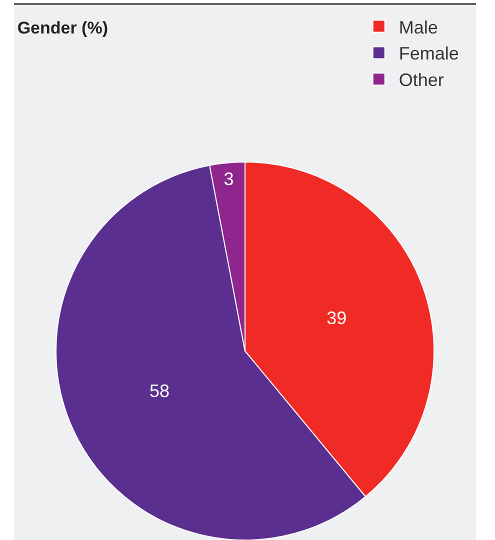 The height and width of the screenshot is (540, 495). Describe the element at coordinates (336, 318) in the screenshot. I see `data-label: 39` at that location.